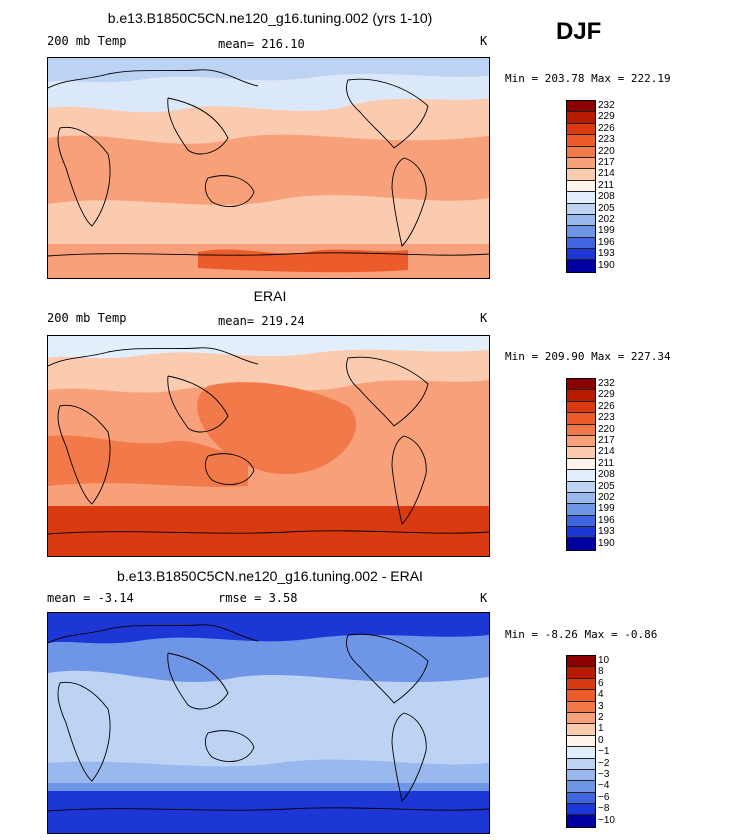 The width and height of the screenshot is (733, 840). What do you see at coordinates (606, 163) in the screenshot?
I see `colorbar-tick-label: 217` at bounding box center [606, 163].